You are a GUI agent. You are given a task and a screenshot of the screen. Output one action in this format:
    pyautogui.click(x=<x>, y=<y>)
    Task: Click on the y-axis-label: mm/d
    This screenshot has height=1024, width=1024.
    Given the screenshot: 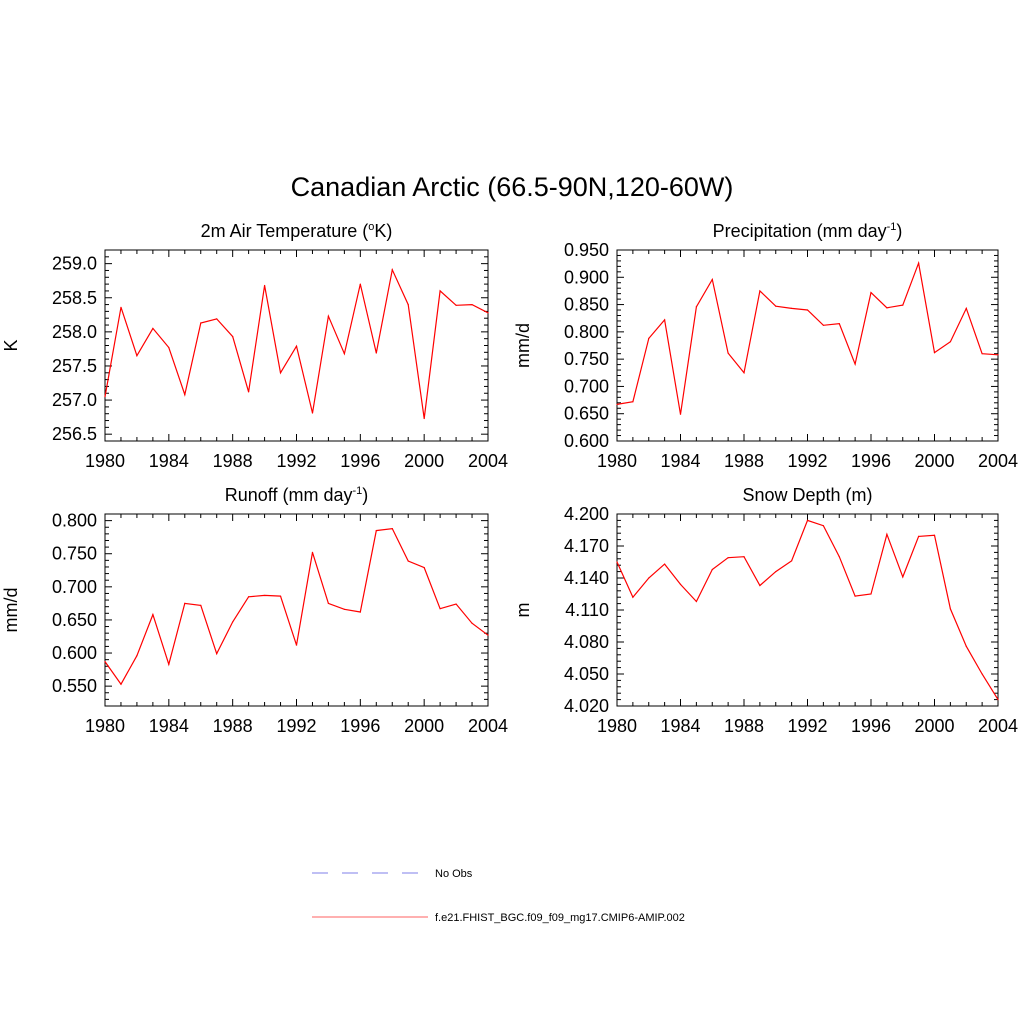 What is the action you would take?
    pyautogui.click(x=523, y=345)
    